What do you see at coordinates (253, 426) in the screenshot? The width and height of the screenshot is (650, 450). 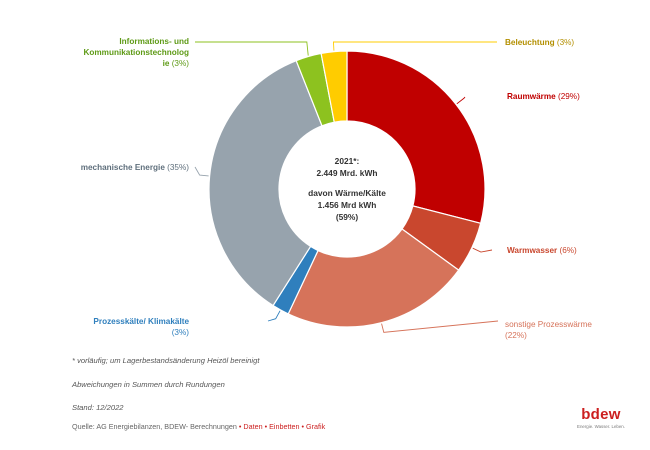 I see `link-daten: Daten` at bounding box center [253, 426].